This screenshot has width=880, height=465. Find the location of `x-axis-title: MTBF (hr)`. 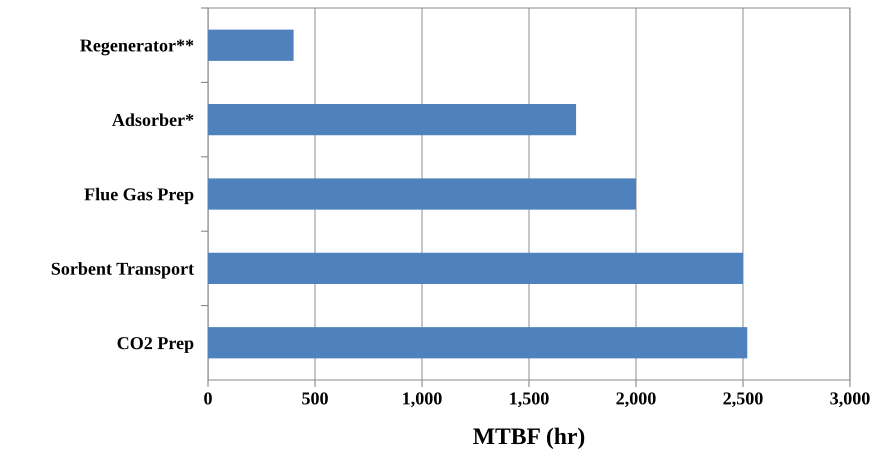

x-axis-title: MTBF (hr) is located at coordinates (528, 439).